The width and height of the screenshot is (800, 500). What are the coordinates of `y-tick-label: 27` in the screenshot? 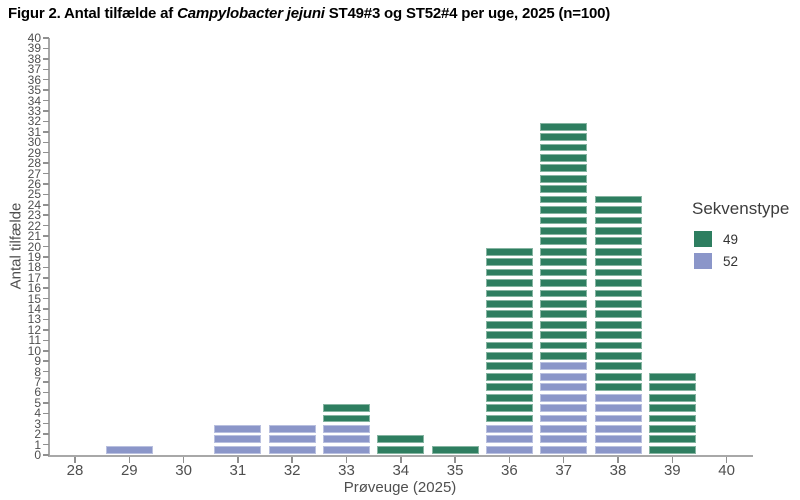 It's located at (34, 173).